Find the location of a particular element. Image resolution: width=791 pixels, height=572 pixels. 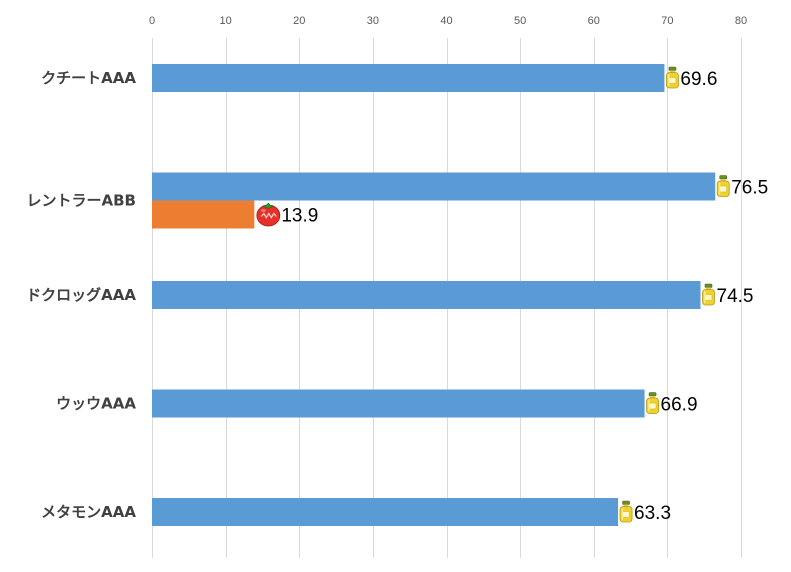

x-tick-label: 50 is located at coordinates (520, 21).